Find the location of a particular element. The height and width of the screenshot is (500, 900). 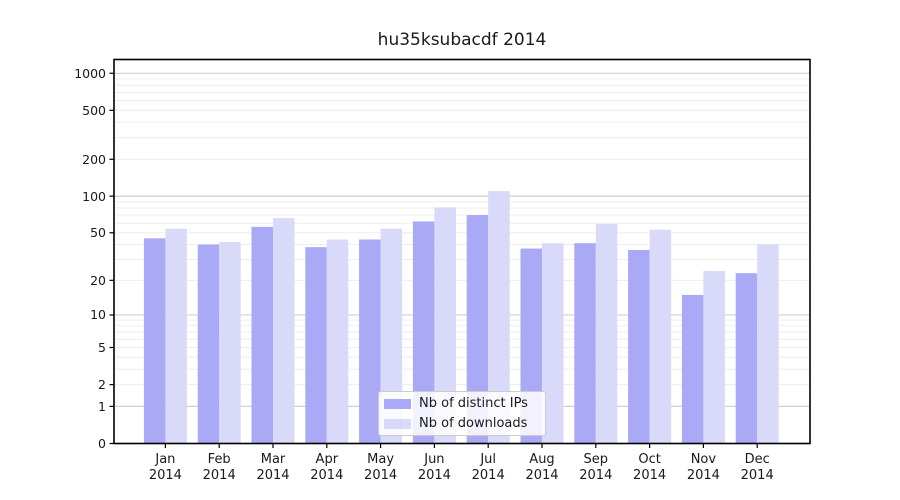

y-axis-tick-label: 5 is located at coordinates (102, 347).